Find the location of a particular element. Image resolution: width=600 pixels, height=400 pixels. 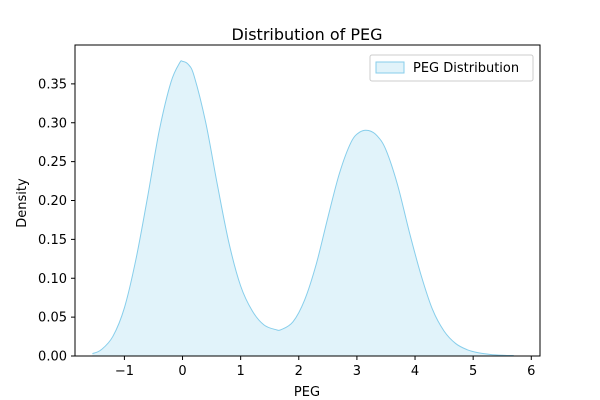

legend-box is located at coordinates (451, 68).